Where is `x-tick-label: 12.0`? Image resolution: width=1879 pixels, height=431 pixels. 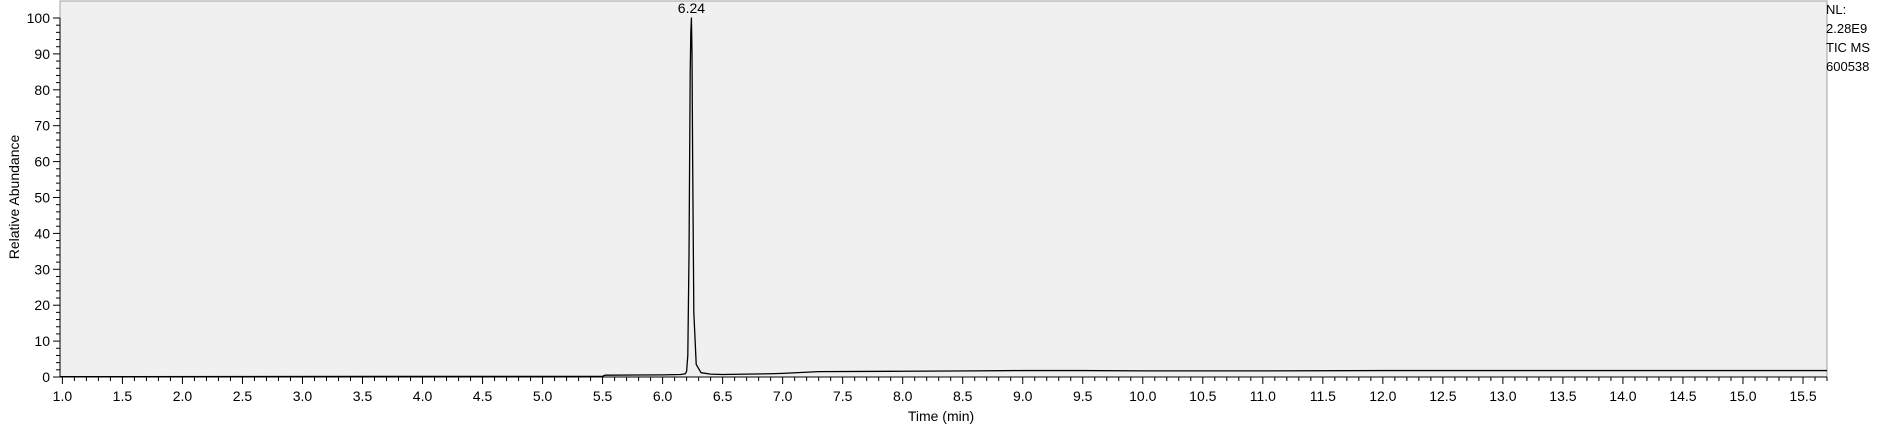
x-tick-label: 12.0 is located at coordinates (1382, 396).